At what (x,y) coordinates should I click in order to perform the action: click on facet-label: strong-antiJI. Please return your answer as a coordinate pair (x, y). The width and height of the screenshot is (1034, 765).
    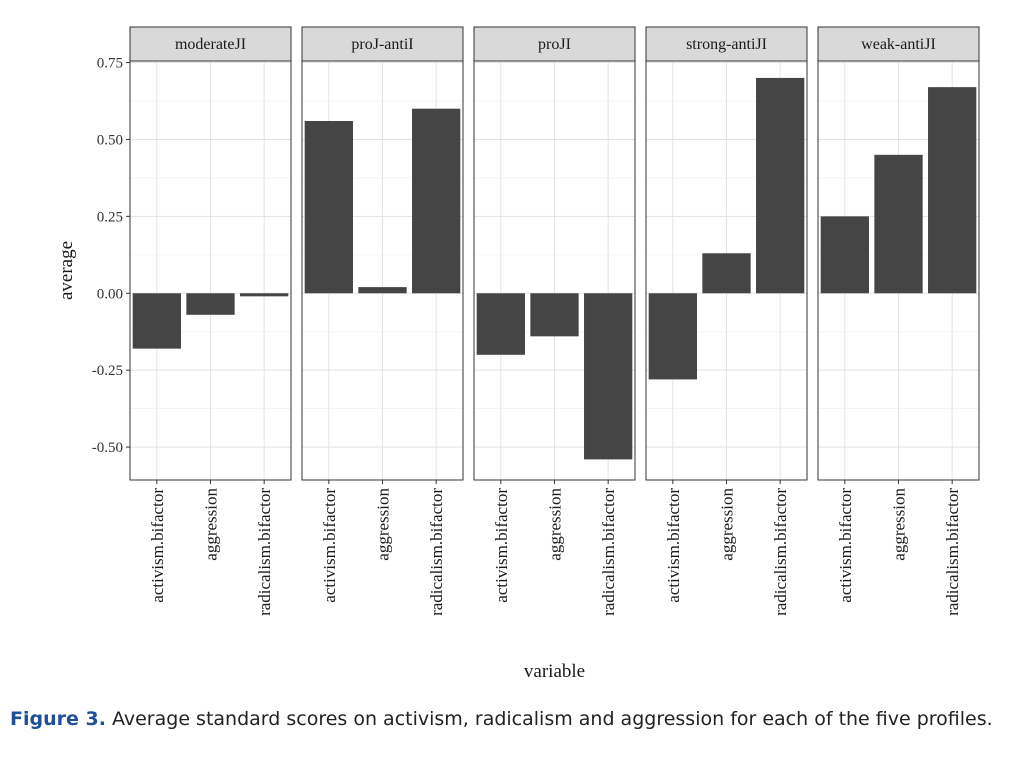
    Looking at the image, I should click on (726, 44).